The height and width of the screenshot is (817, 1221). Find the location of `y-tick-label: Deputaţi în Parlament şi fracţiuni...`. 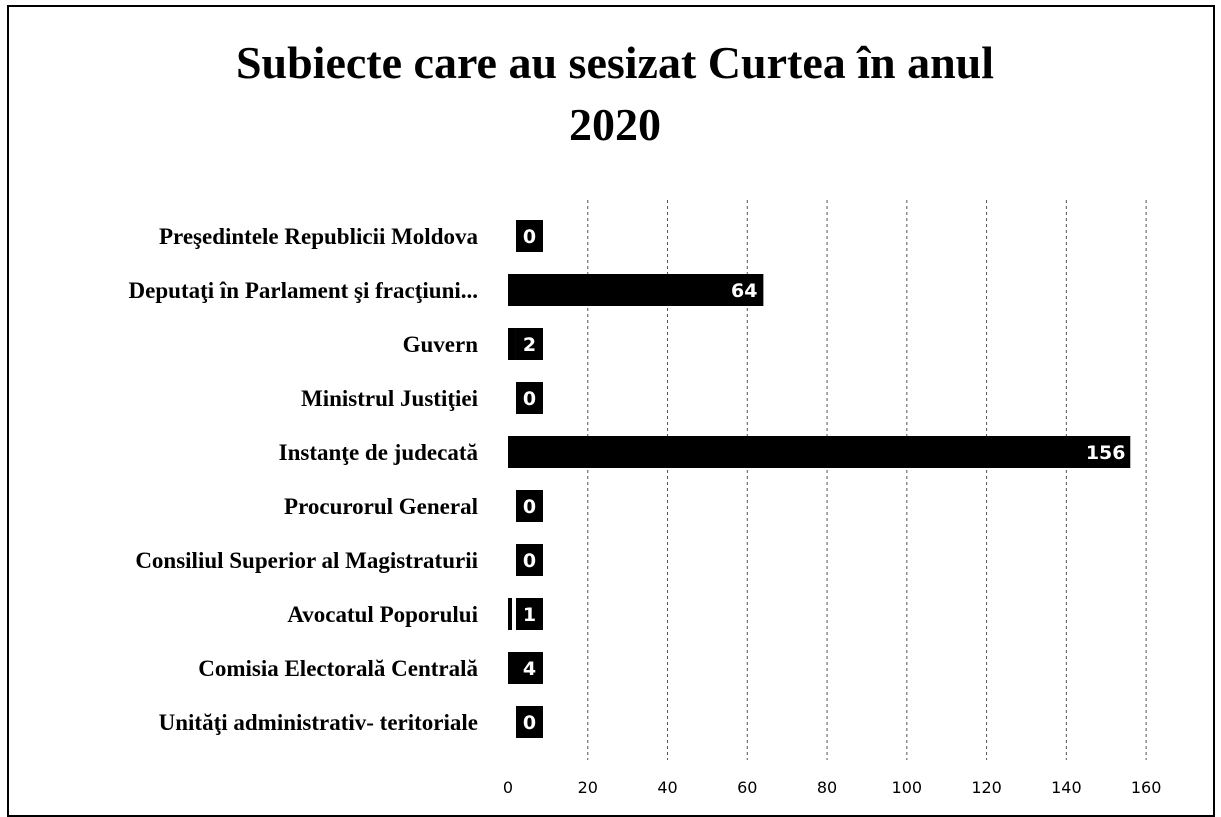

y-tick-label: Deputaţi în Parlament şi fracţiuni... is located at coordinates (303, 290).